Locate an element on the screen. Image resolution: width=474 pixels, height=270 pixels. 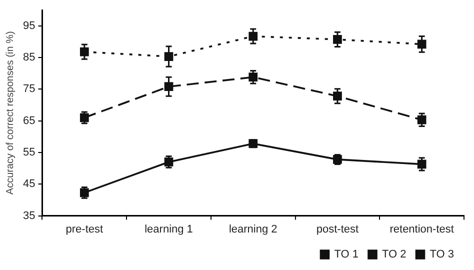
y-tick-label: 65 is located at coordinates (29, 120).